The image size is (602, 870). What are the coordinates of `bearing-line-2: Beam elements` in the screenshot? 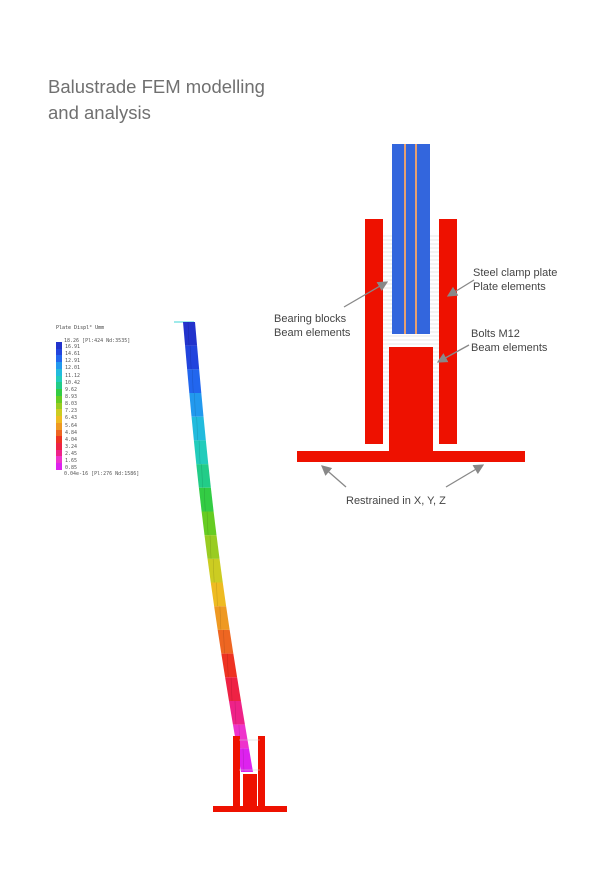 It's located at (312, 333).